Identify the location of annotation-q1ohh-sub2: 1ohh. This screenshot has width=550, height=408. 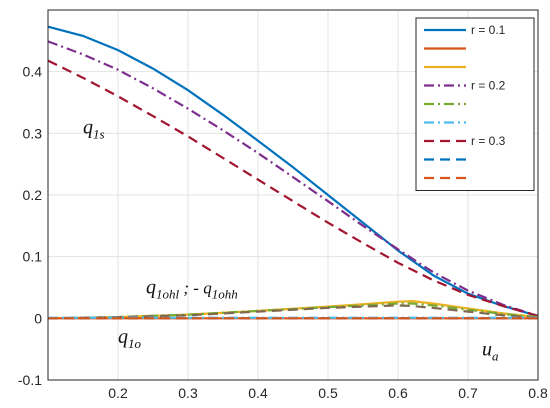
(225, 294).